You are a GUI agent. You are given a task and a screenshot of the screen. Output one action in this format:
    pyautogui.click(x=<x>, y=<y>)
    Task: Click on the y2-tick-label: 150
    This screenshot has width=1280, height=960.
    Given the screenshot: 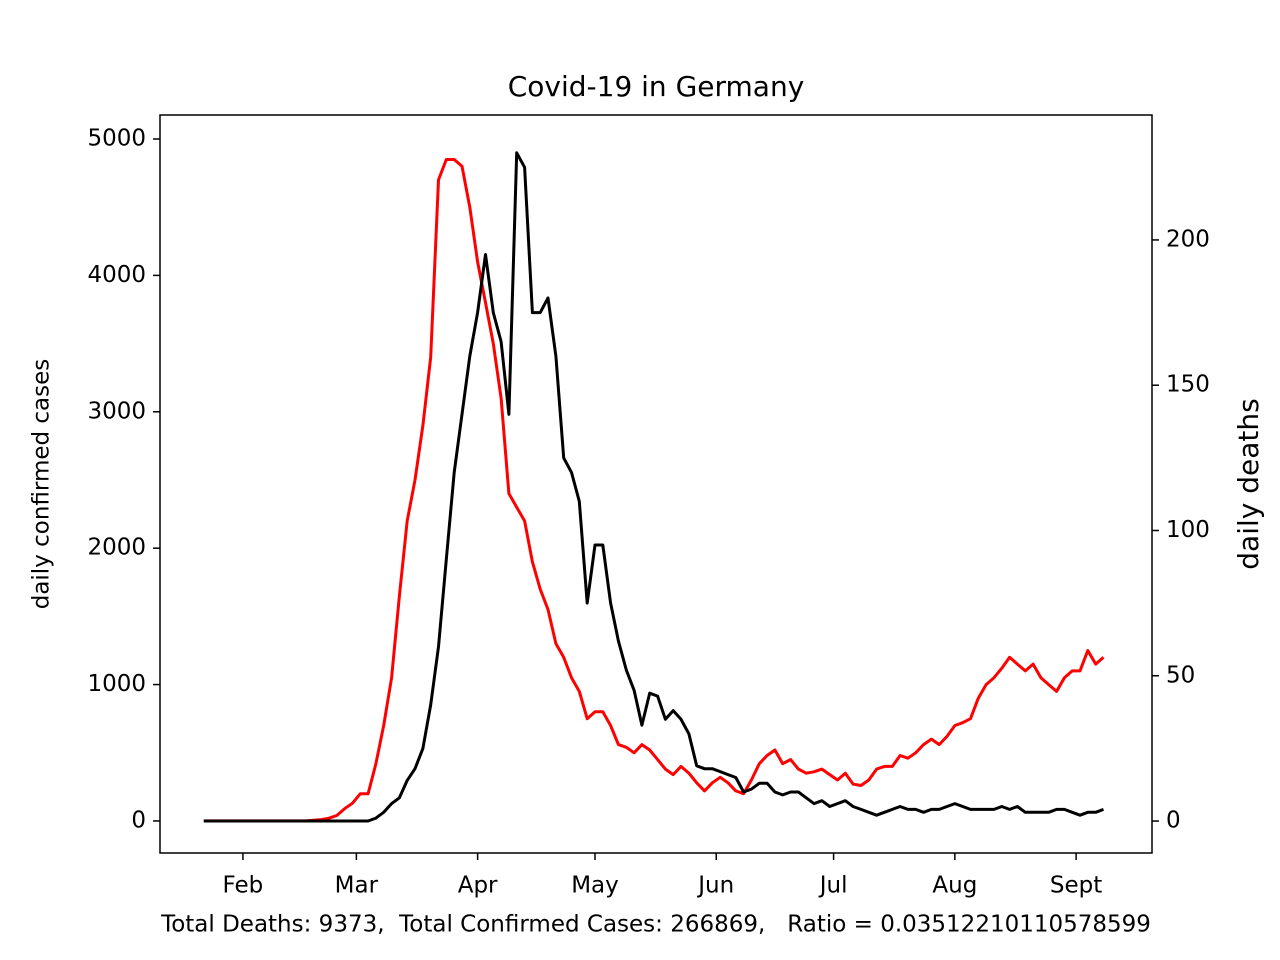 What is the action you would take?
    pyautogui.click(x=1188, y=385)
    